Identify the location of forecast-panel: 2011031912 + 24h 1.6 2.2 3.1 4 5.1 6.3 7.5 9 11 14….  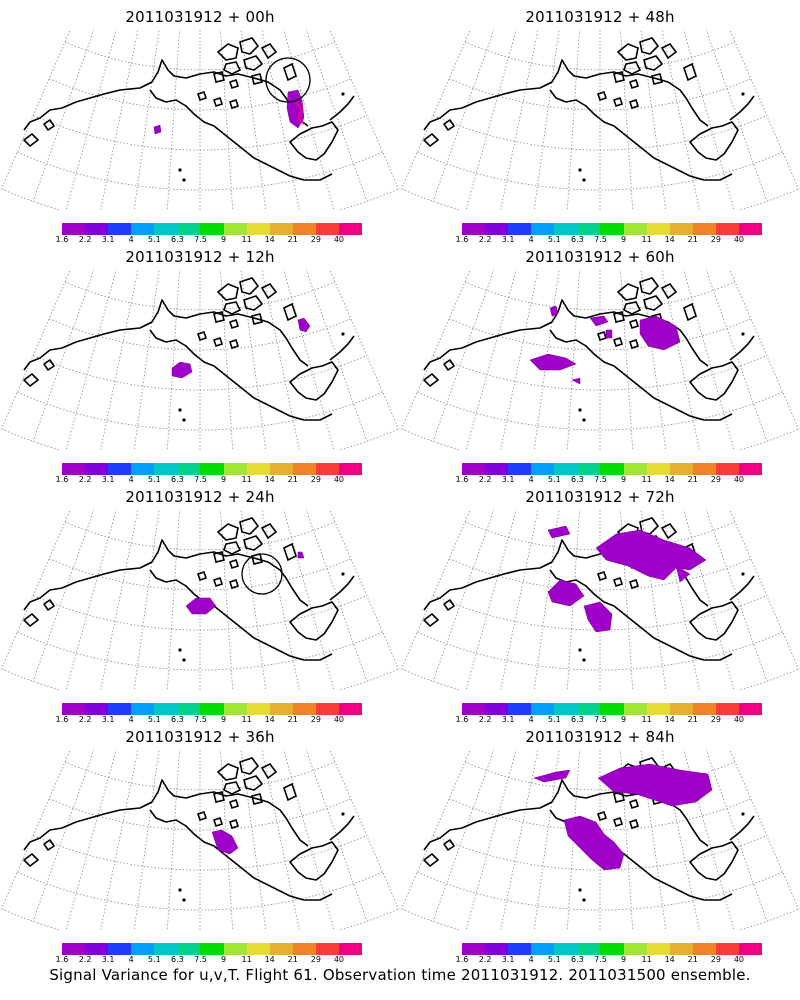
(200, 602).